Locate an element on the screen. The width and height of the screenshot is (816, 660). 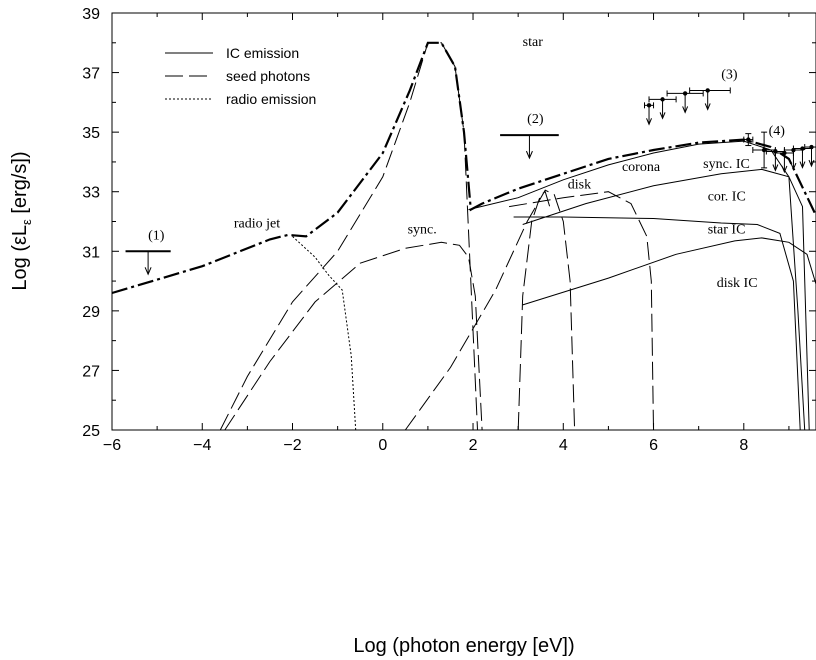
y-tick-label: 35 is located at coordinates (91, 133).